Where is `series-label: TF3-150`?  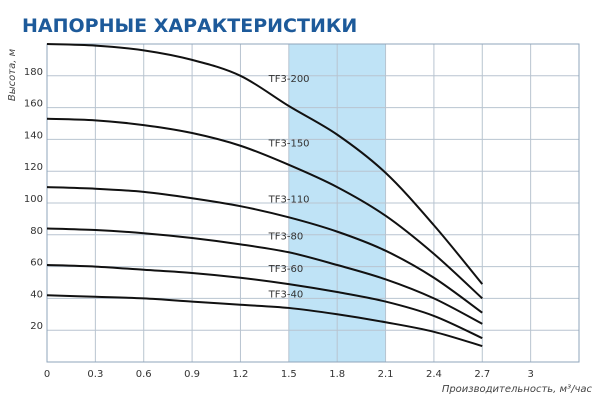
series-label: TF3-150 is located at coordinates (289, 143).